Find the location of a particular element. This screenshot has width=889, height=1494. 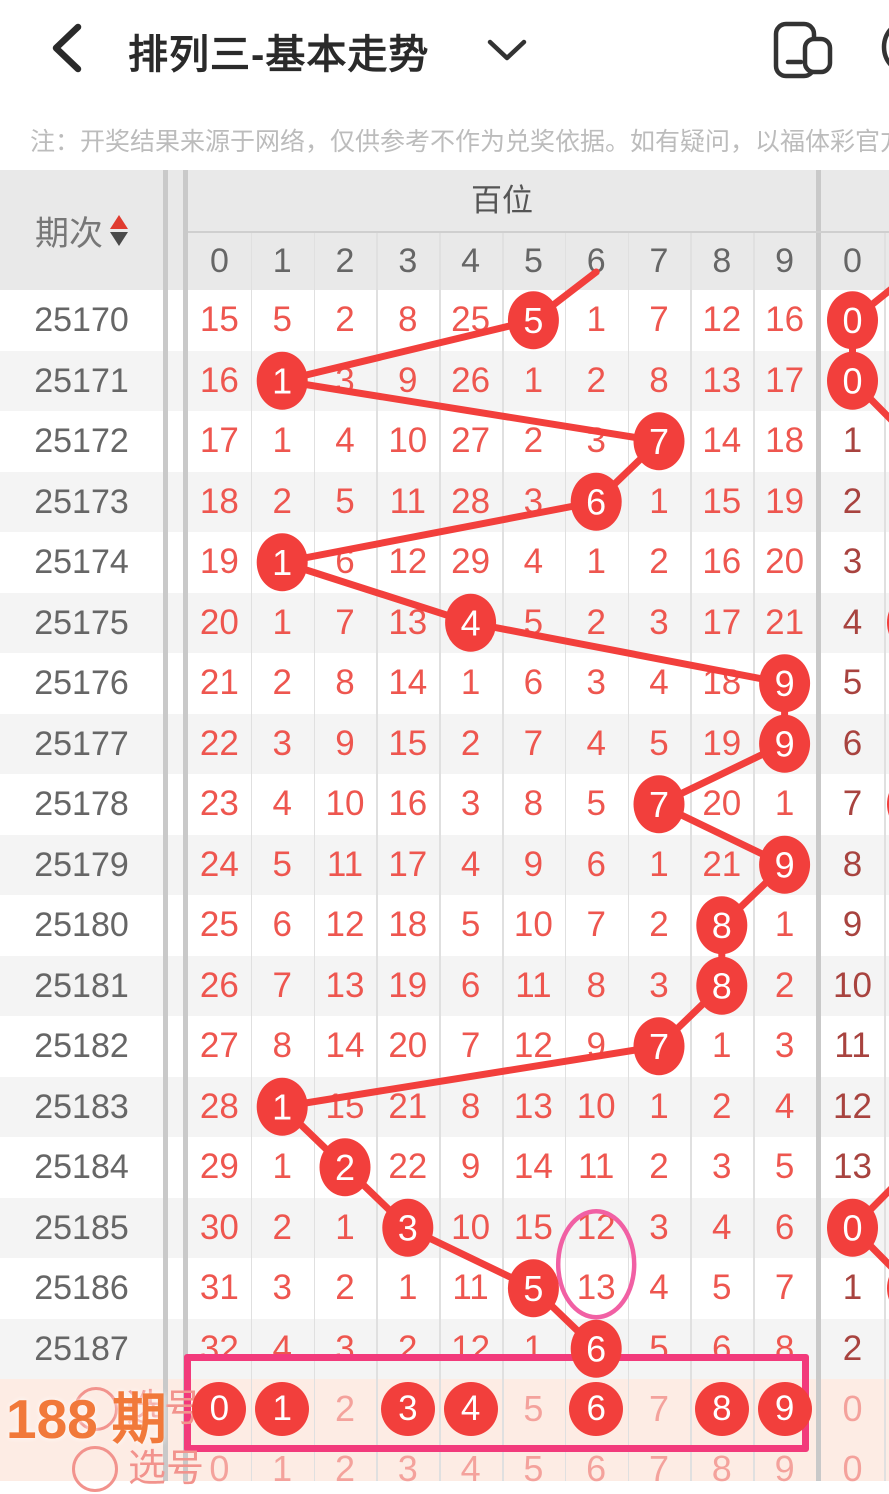

picked-digit: 3 is located at coordinates (408, 1409).